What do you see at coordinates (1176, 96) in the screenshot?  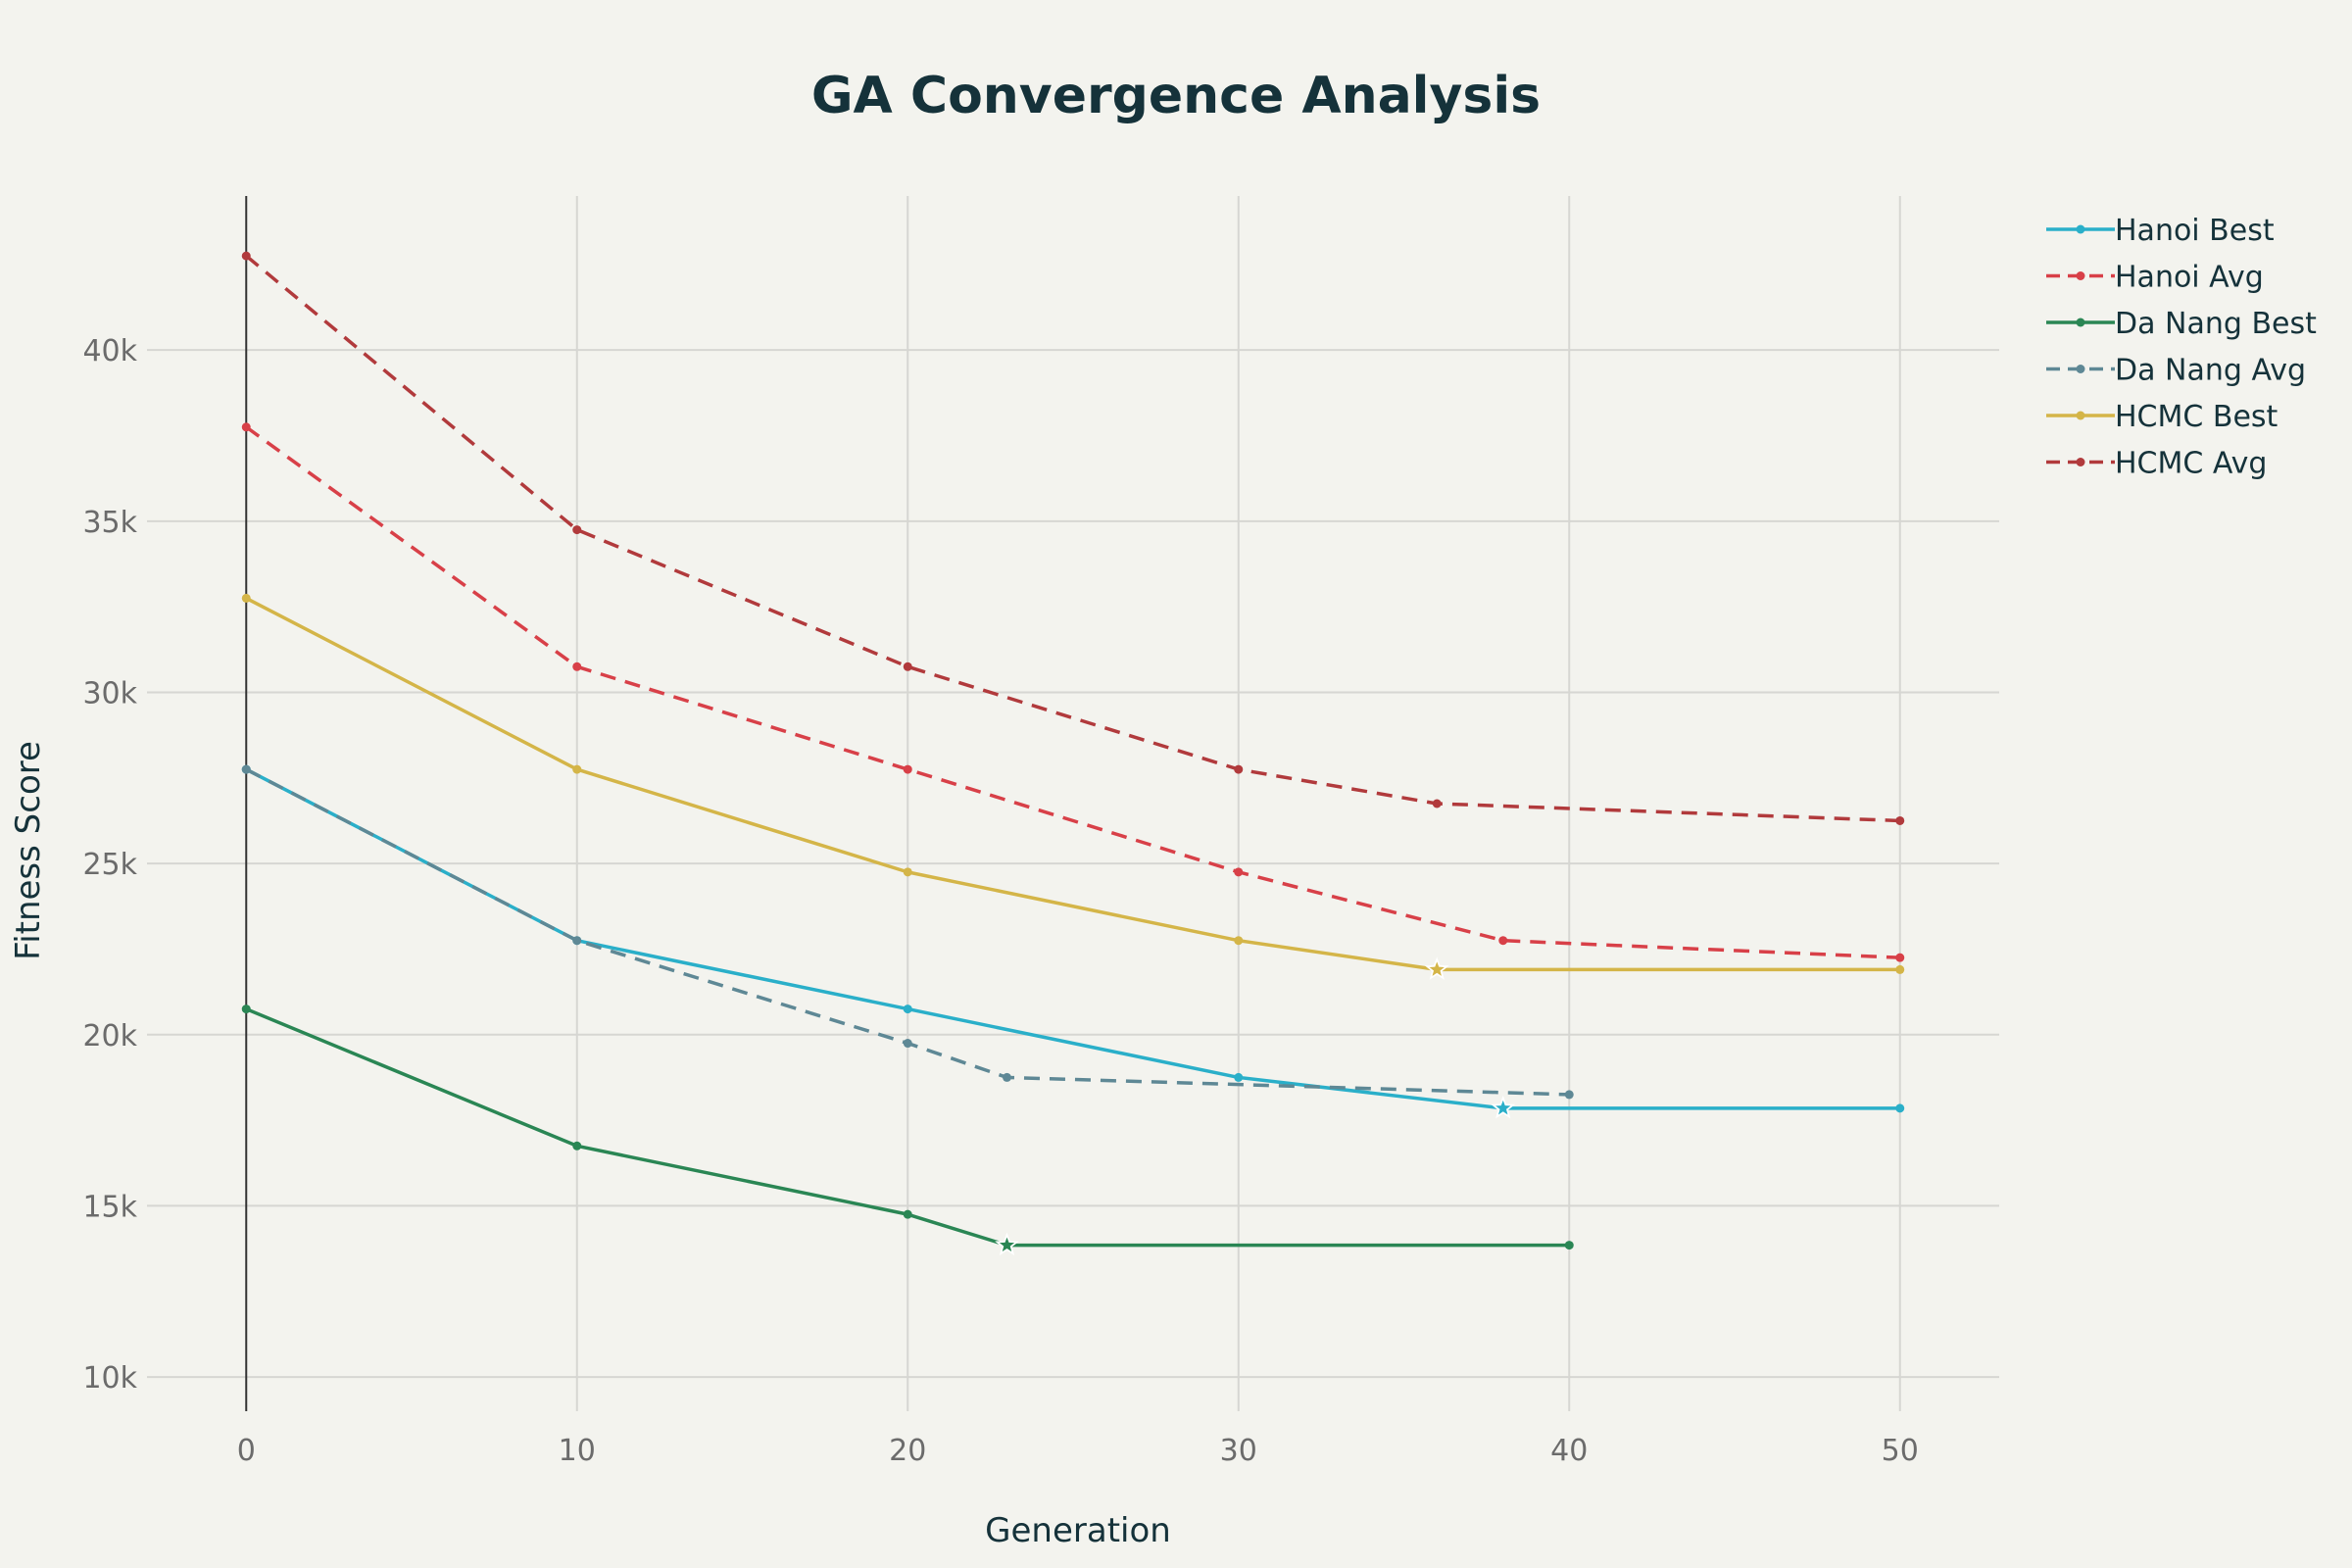 I see `chart-title: GA Convergence Analysis` at bounding box center [1176, 96].